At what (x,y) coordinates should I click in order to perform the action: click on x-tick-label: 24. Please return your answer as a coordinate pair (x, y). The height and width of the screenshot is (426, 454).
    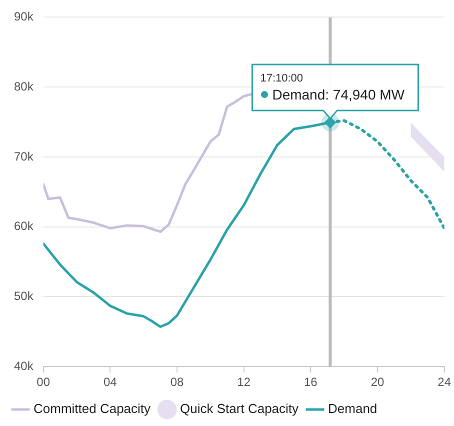
    Looking at the image, I should click on (445, 382).